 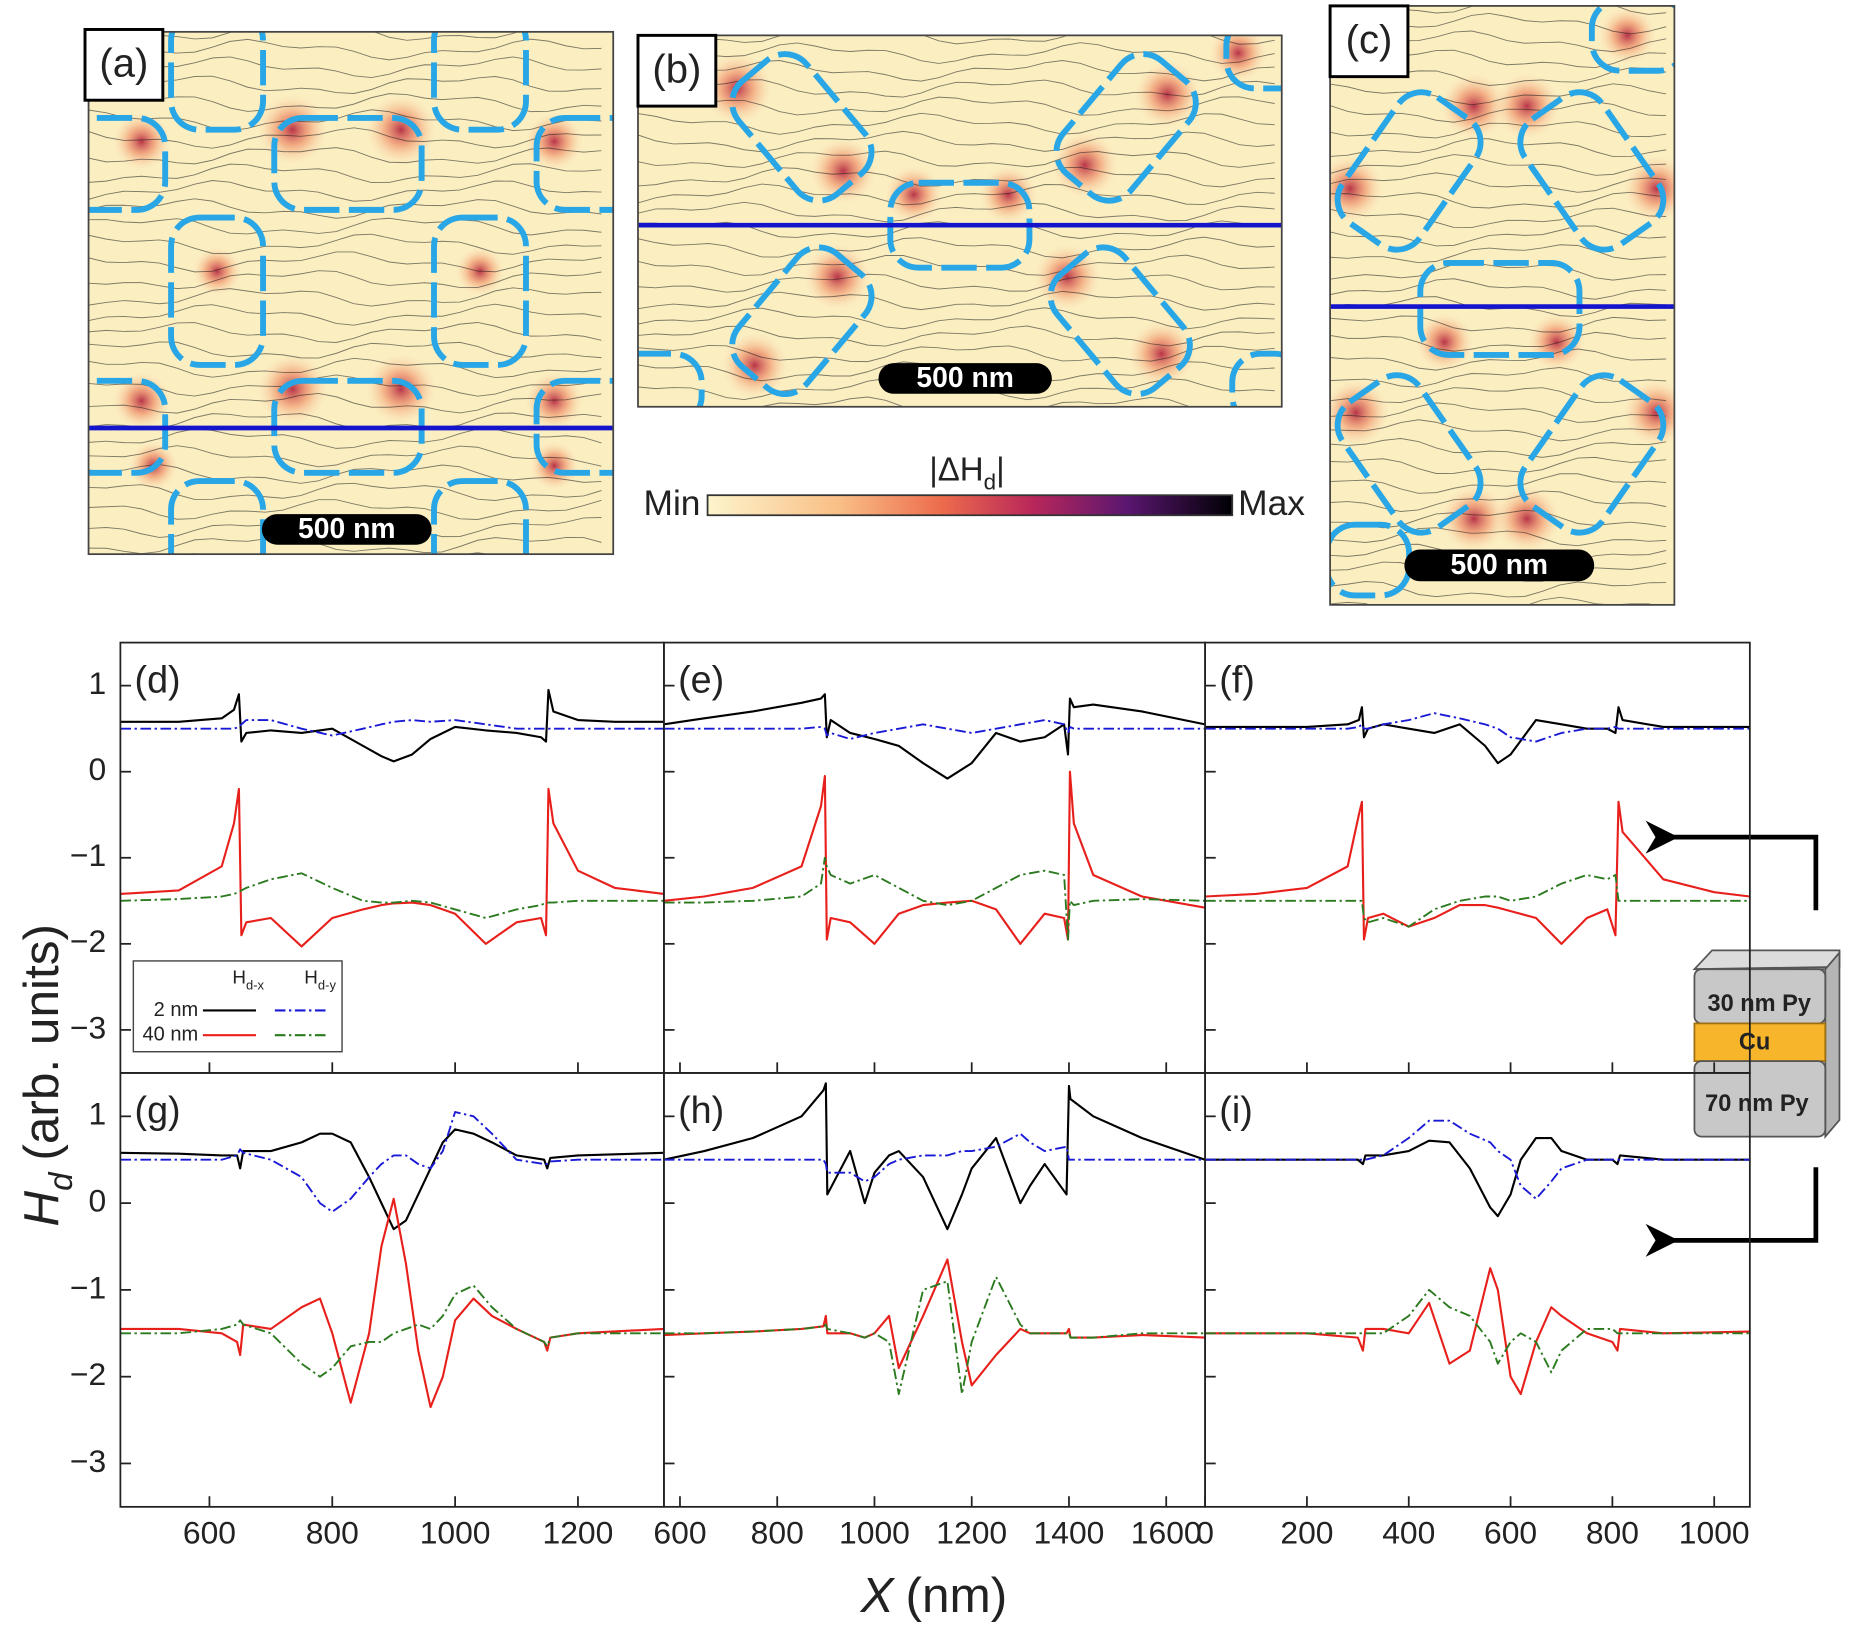 What do you see at coordinates (1732, 1212) in the screenshot?
I see `arrow-down` at bounding box center [1732, 1212].